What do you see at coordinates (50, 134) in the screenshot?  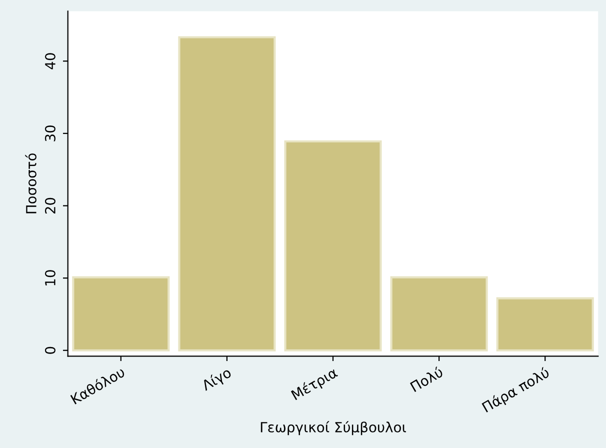 I see `y-tick-label: 30` at bounding box center [50, 134].